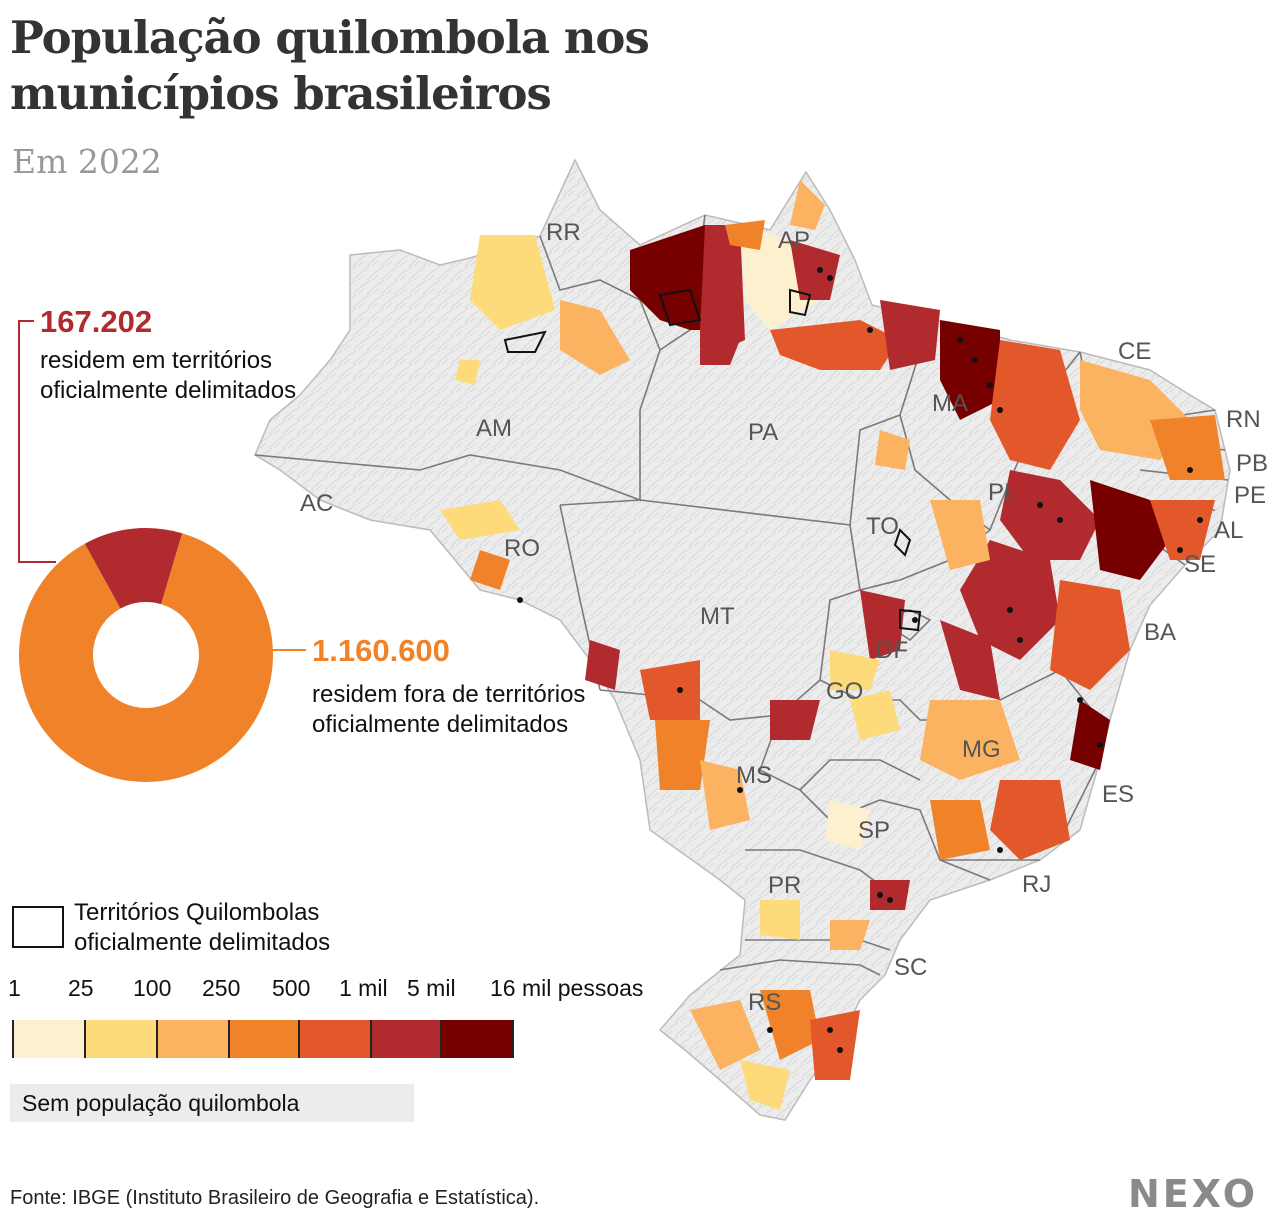  I want to click on state-label-sc: SC, so click(910, 967).